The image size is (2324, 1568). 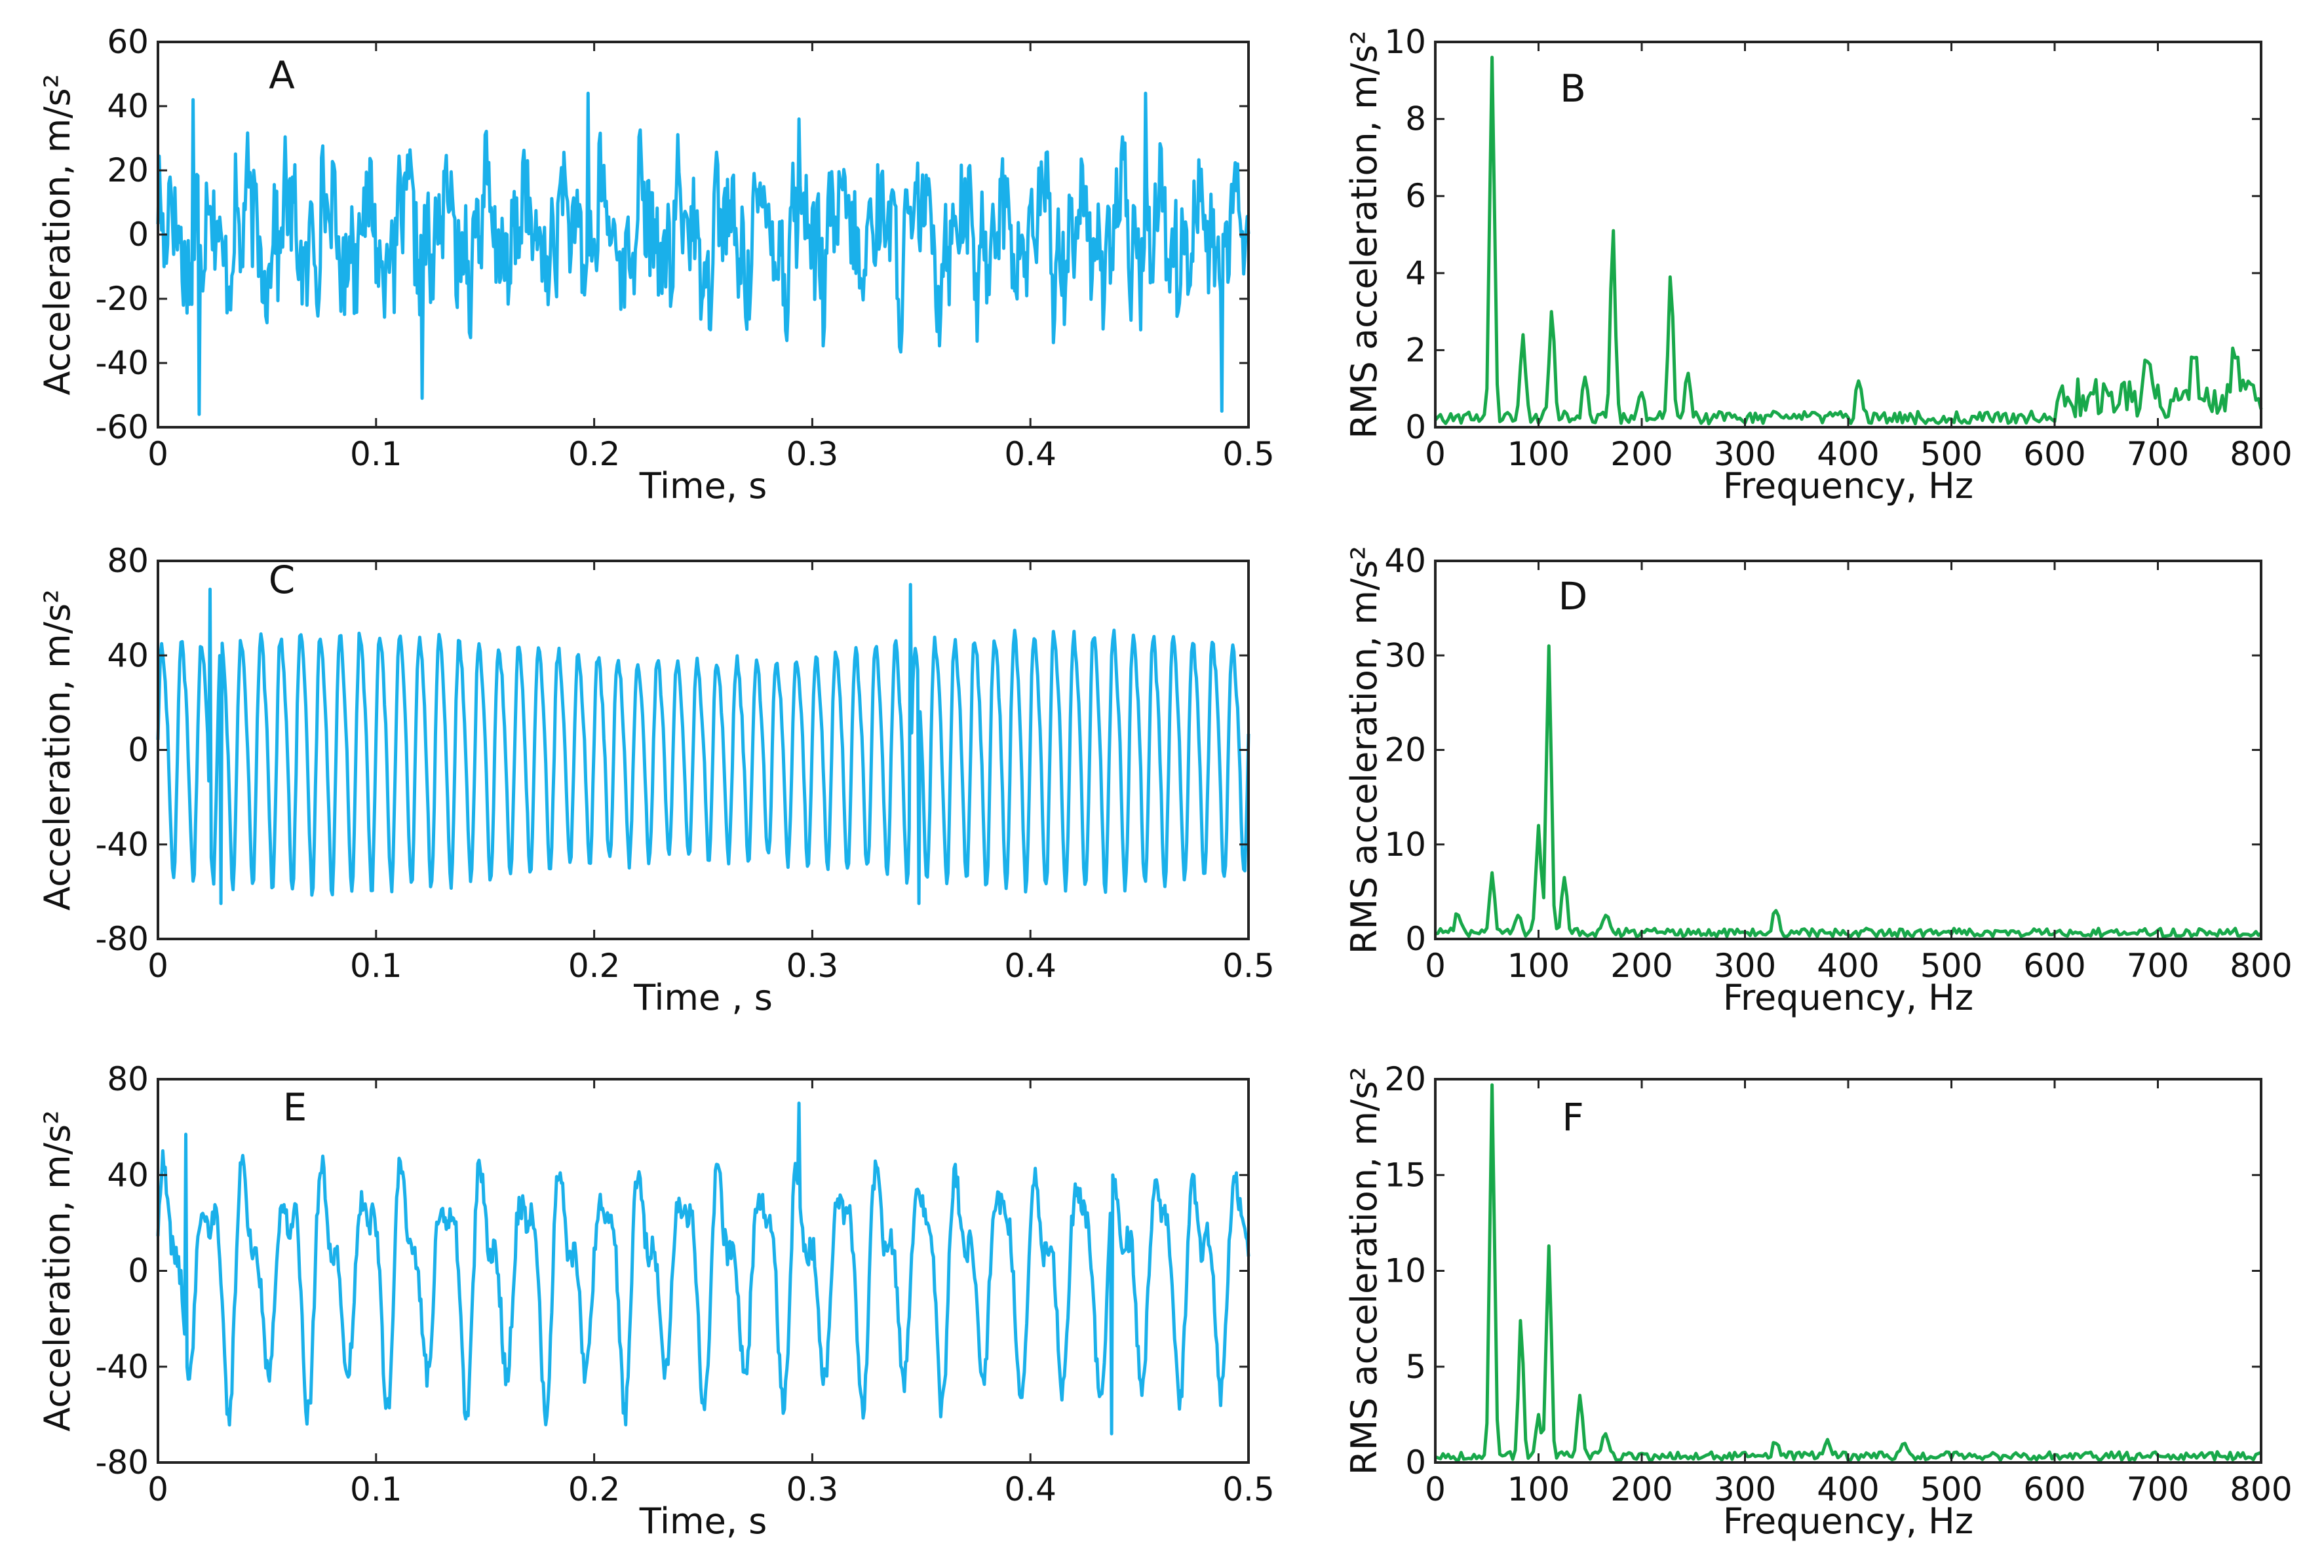 What do you see at coordinates (703, 744) in the screenshot?
I see `series-line-c` at bounding box center [703, 744].